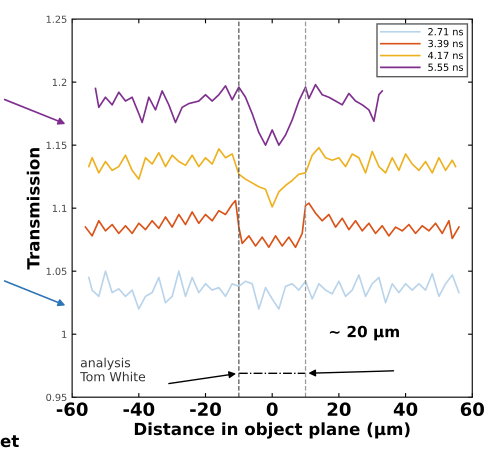 The width and height of the screenshot is (494, 455). Describe the element at coordinates (64, 334) in the screenshot. I see `y-tick-label: 1` at that location.